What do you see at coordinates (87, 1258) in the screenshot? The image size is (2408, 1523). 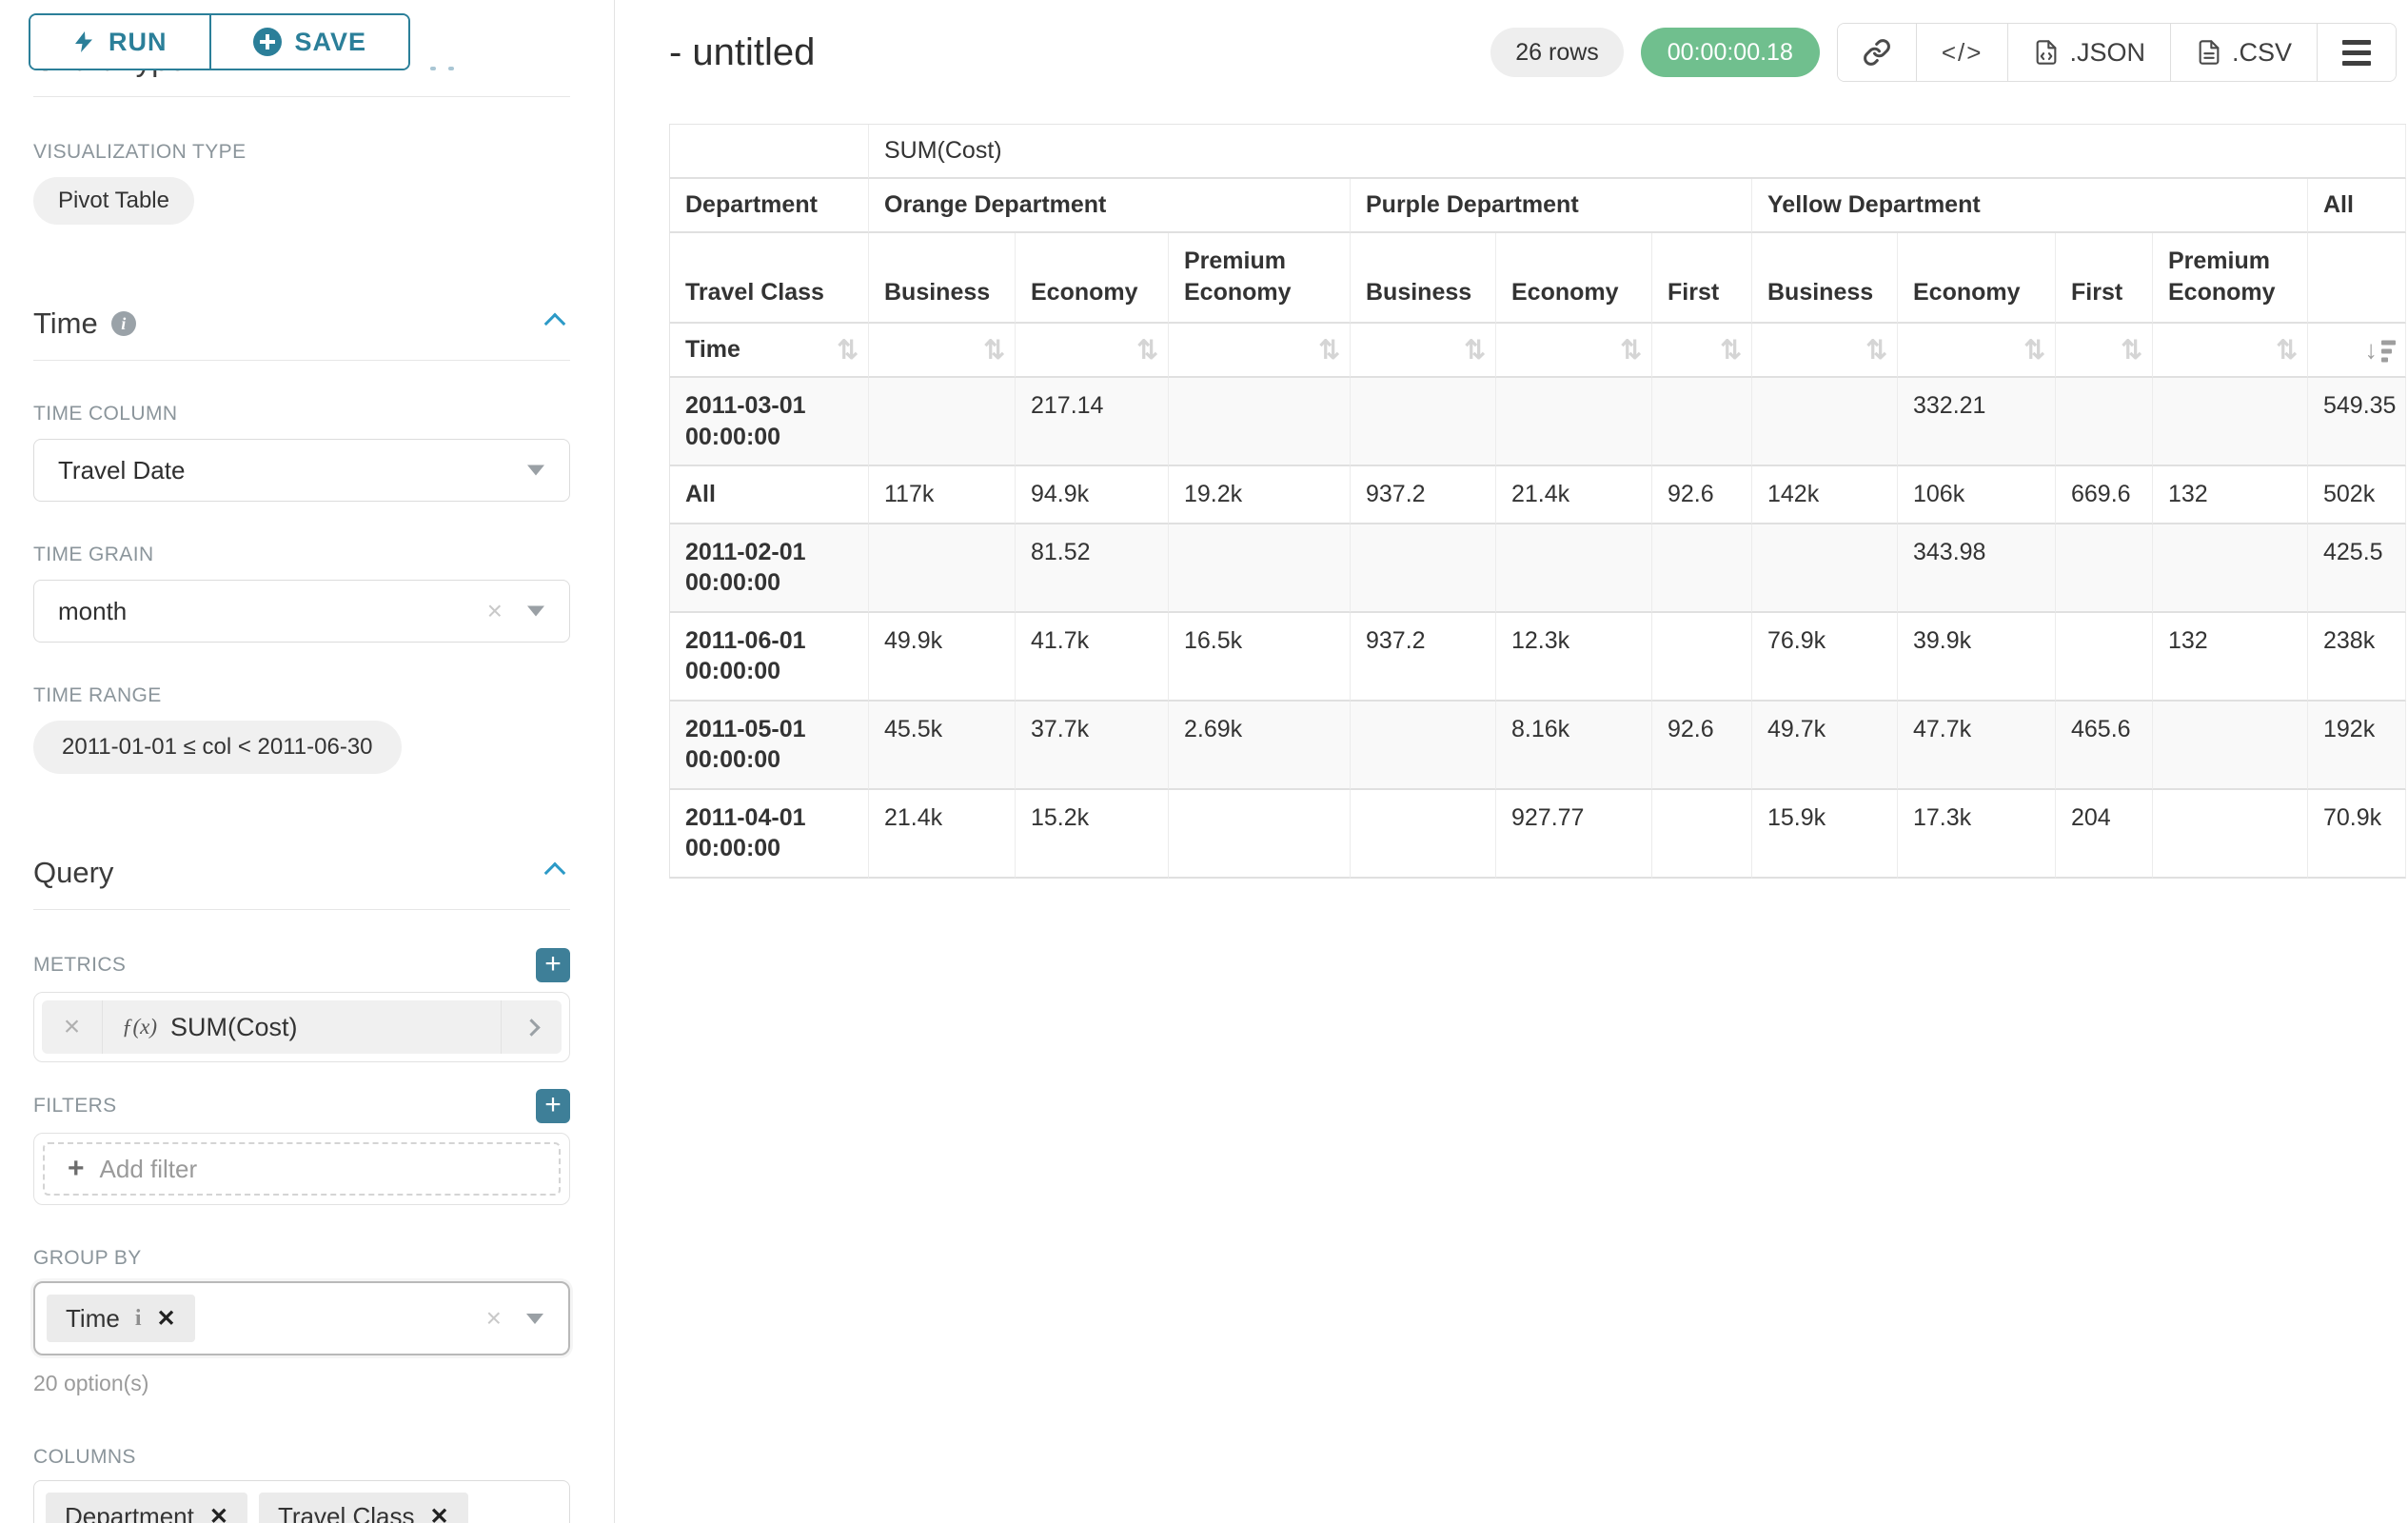 I see `group-by-label: GROUP BY` at bounding box center [87, 1258].